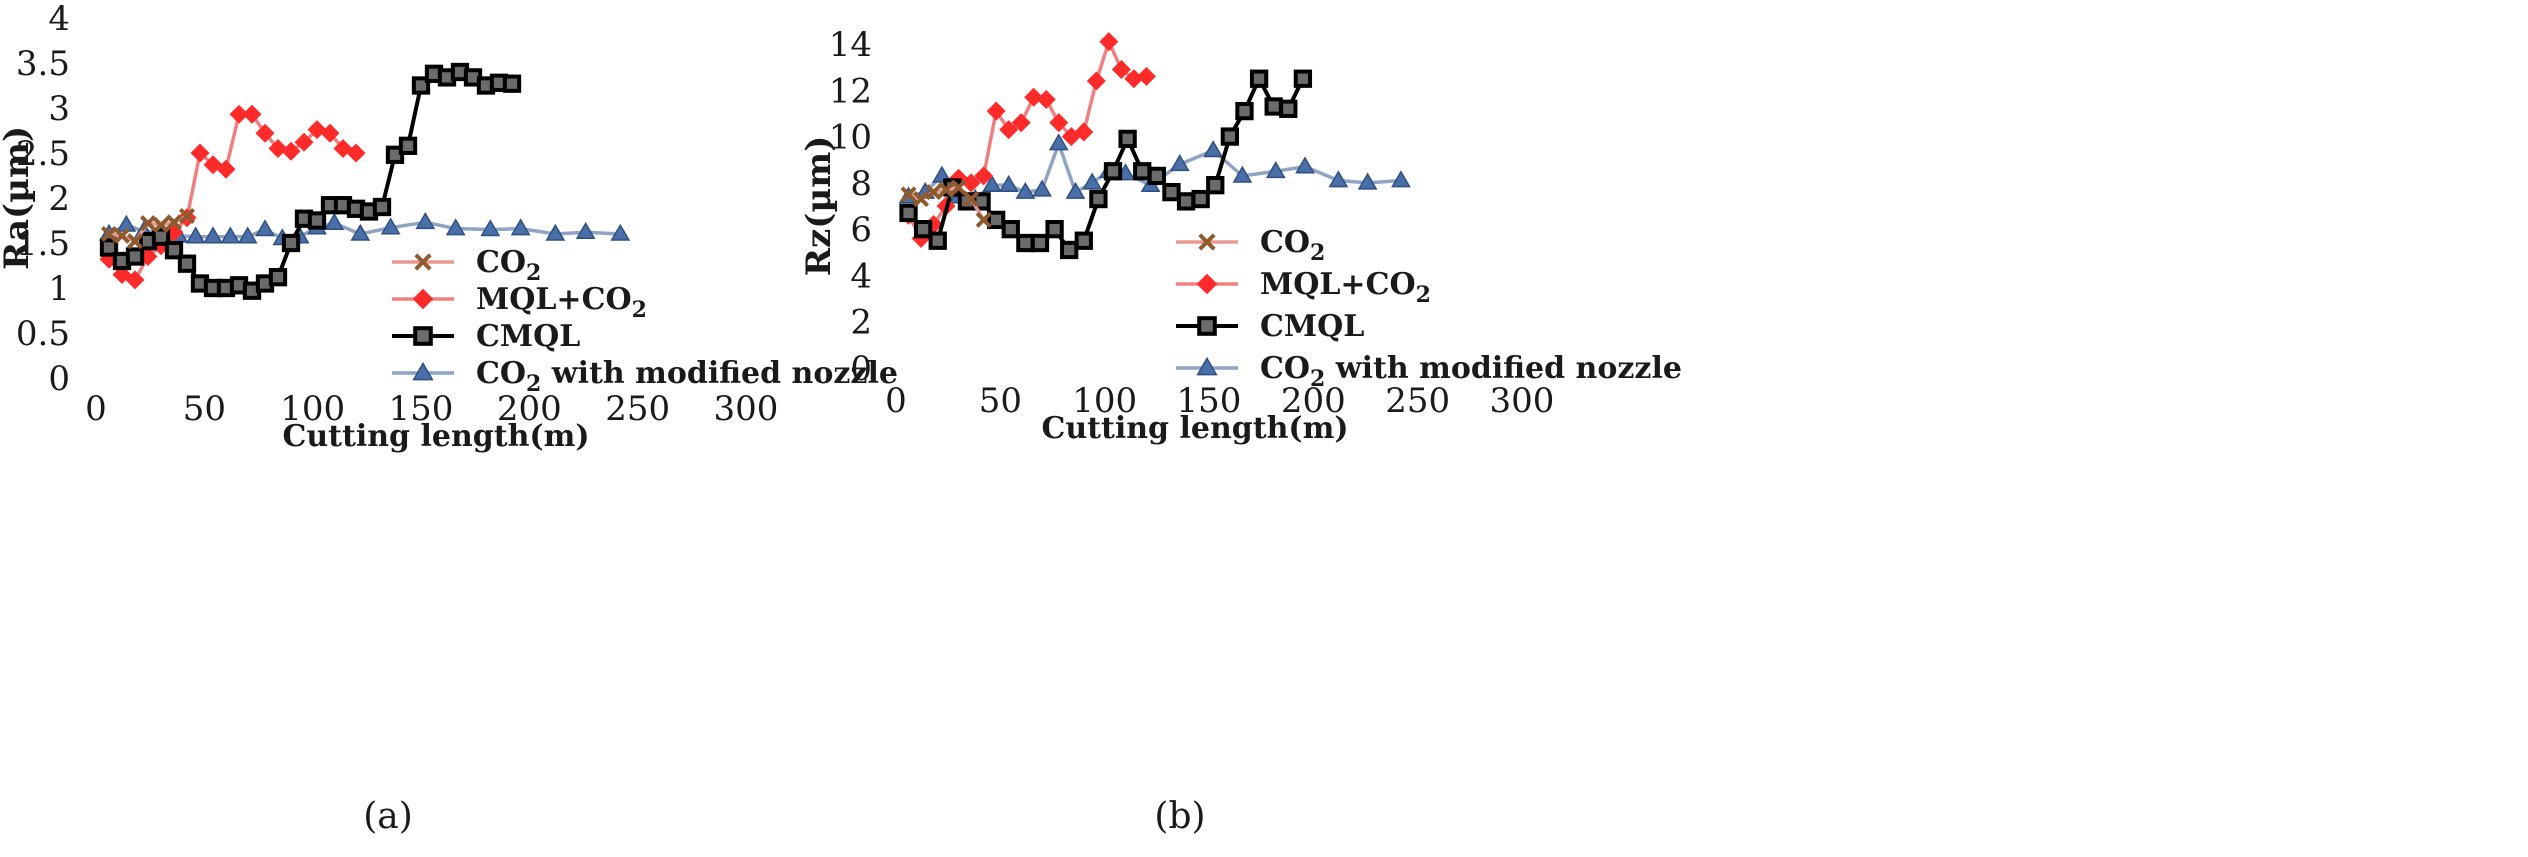 This screenshot has width=2528, height=857. What do you see at coordinates (423, 262) in the screenshot?
I see `legend-swatch-marker` at bounding box center [423, 262].